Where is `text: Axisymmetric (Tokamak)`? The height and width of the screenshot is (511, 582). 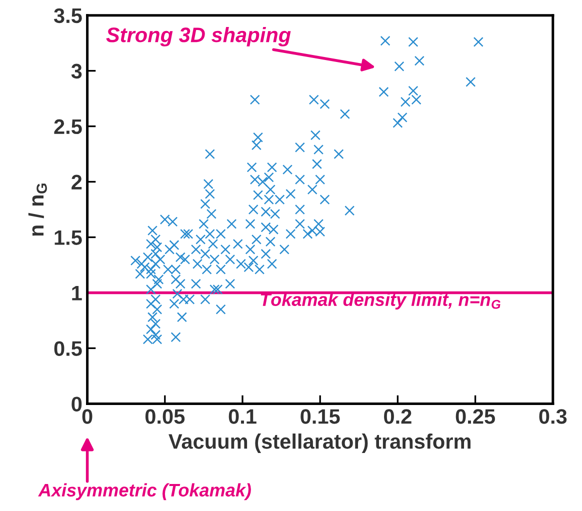 text: Axisymmetric (Tokamak) is located at coordinates (144, 491).